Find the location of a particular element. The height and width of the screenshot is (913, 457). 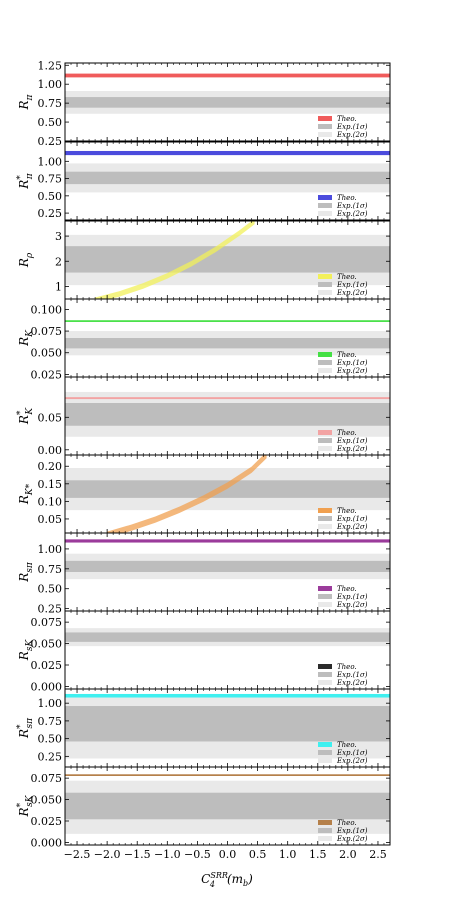

y-axis-title: RK is located at coordinates (26, 338).